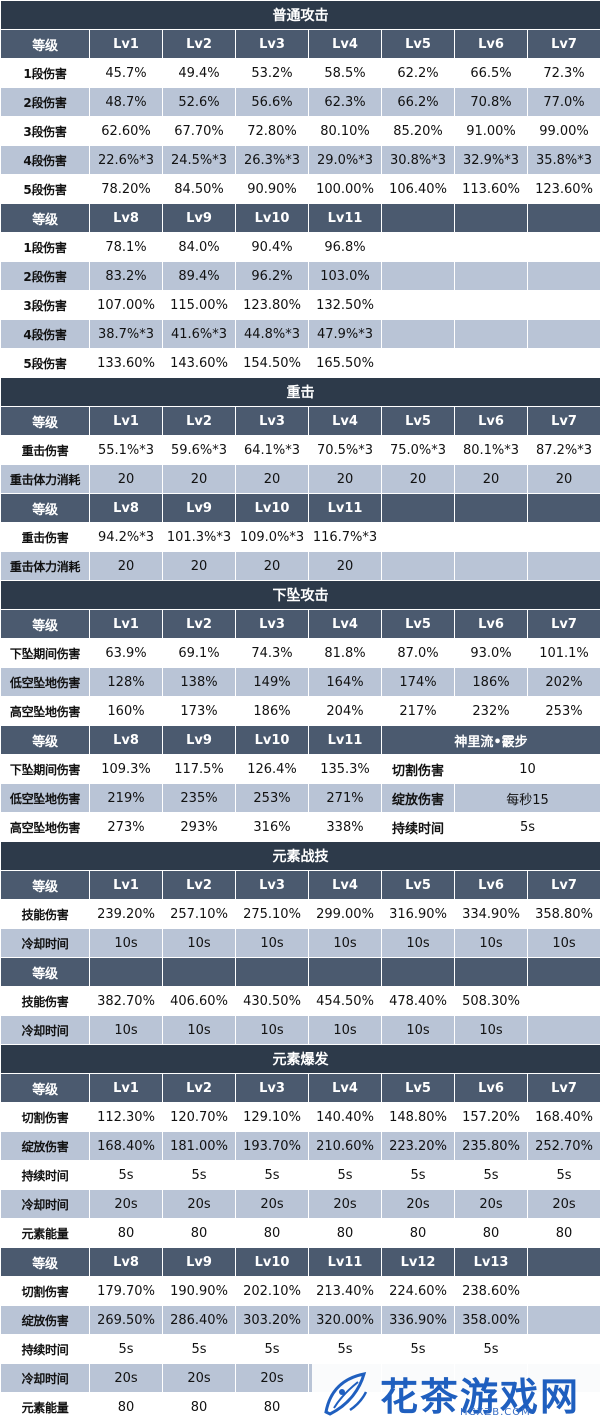 Image resolution: width=600 pixels, height=1423 pixels. I want to click on value-cell: 72.3%, so click(563, 73).